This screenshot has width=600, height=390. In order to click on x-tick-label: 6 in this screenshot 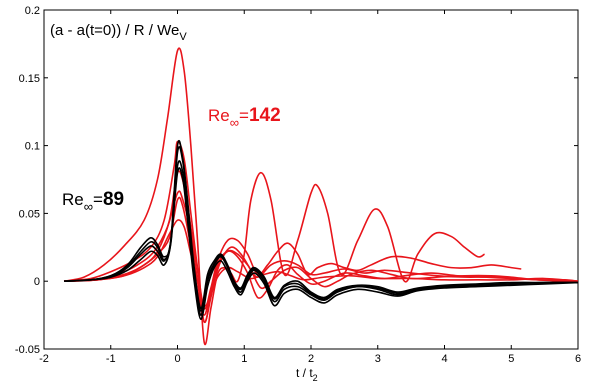, I will do `click(578, 359)`.